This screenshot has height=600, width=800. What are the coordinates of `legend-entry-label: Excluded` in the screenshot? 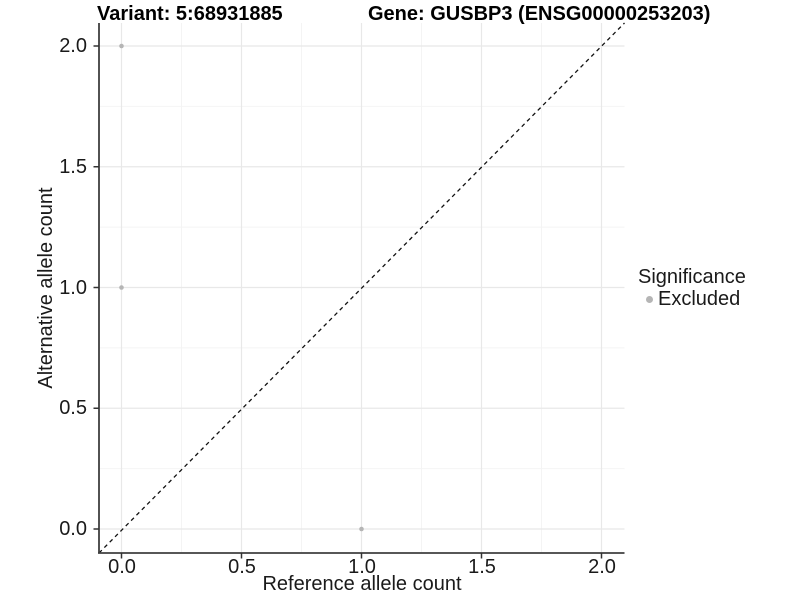 It's located at (699, 299).